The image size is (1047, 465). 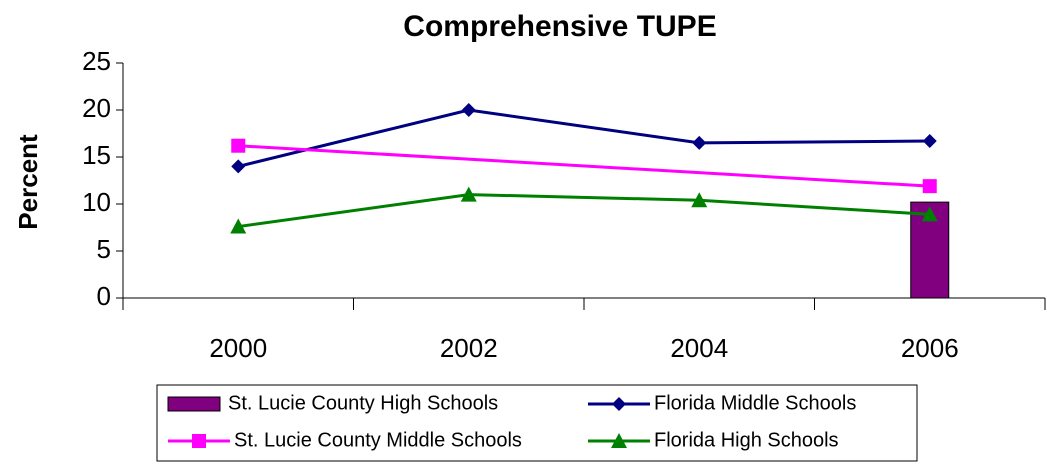 I want to click on x-tick-label: 2006, so click(x=930, y=348).